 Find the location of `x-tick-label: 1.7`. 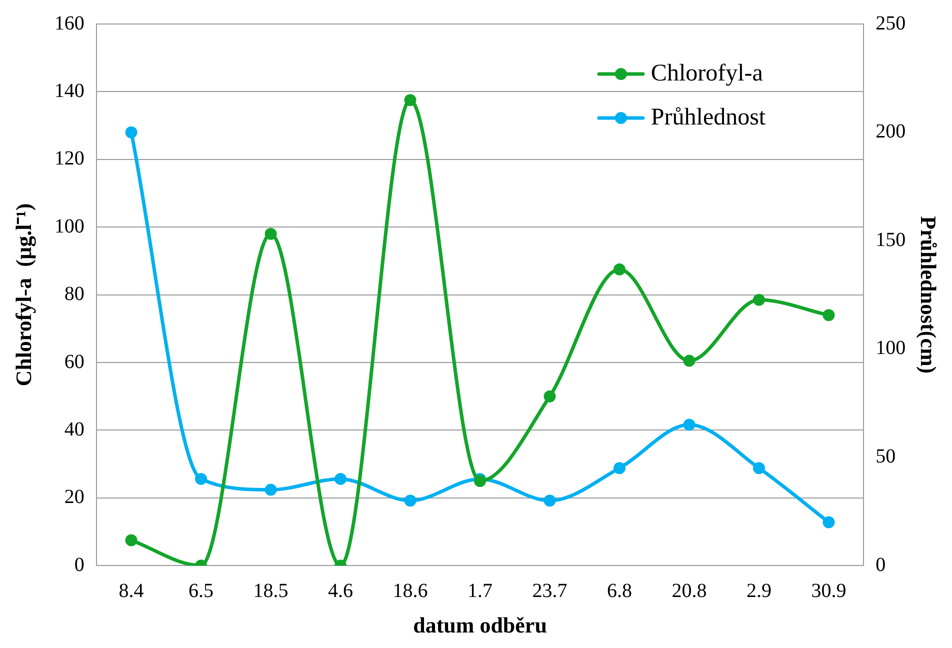

x-tick-label: 1.7 is located at coordinates (480, 591).